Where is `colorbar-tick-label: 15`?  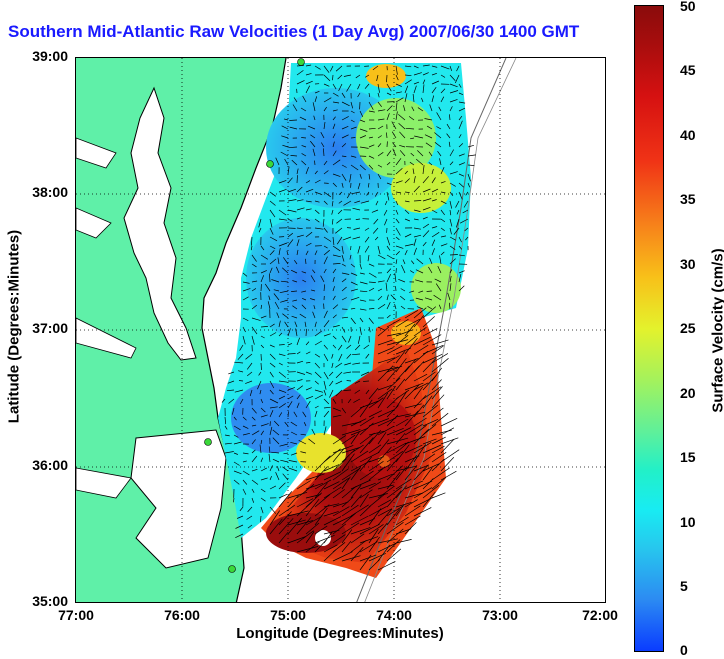
colorbar-tick-label: 15 is located at coordinates (688, 457).